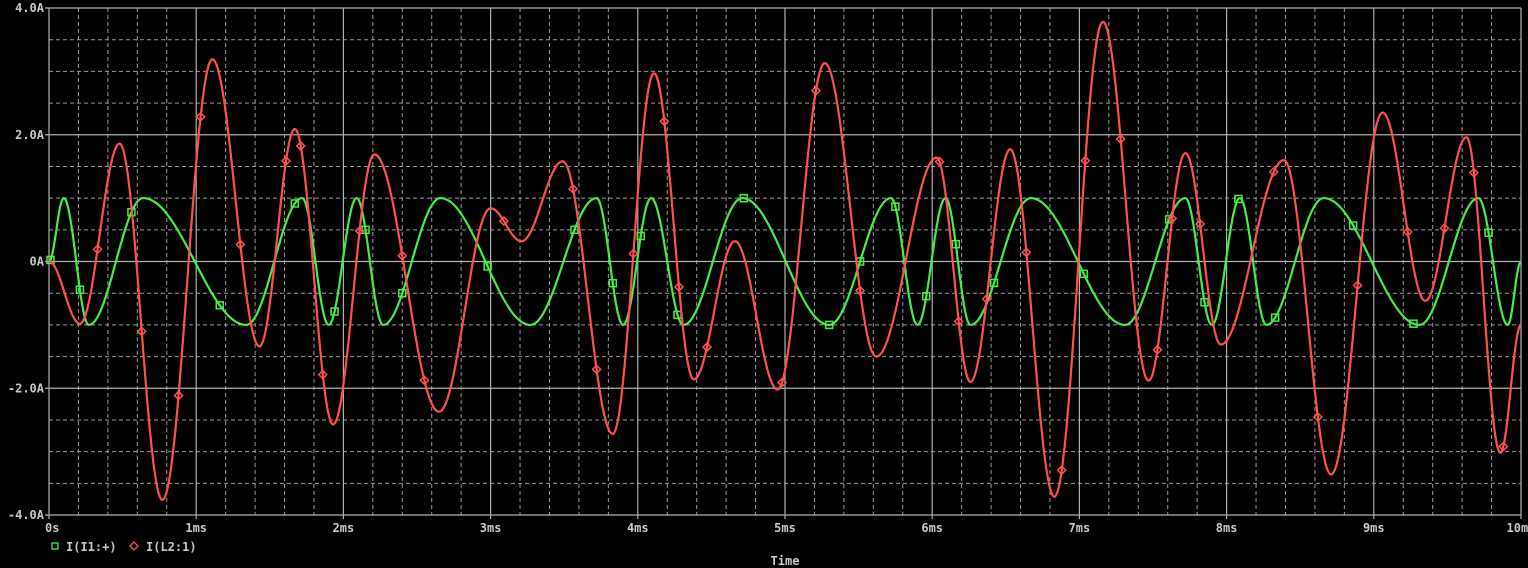 This screenshot has width=1528, height=568. Describe the element at coordinates (171, 547) in the screenshot. I see `legend-label-series-2: I(L2:1)` at that location.